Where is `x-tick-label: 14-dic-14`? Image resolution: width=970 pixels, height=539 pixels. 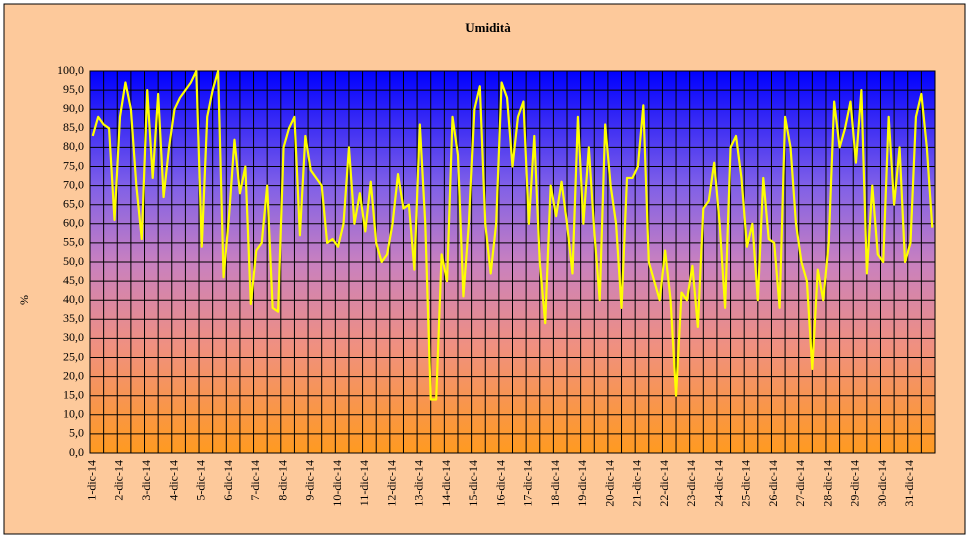 x-tick-label: 14-dic-14 is located at coordinates (446, 483).